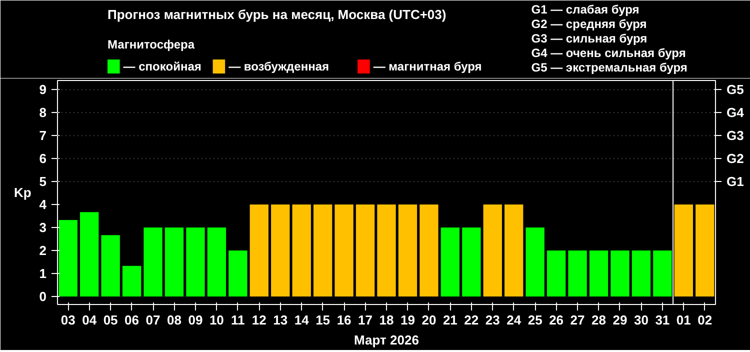  What do you see at coordinates (43, 250) in the screenshot?
I see `y-tick-label: 2` at bounding box center [43, 250].